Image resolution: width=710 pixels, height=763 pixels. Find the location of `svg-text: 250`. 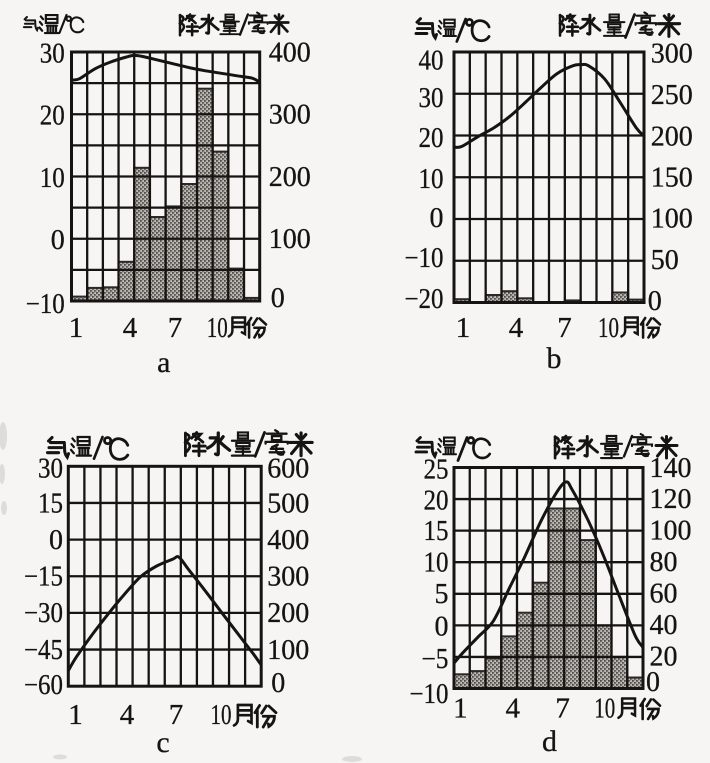

svg-text: 250 is located at coordinates (672, 95).